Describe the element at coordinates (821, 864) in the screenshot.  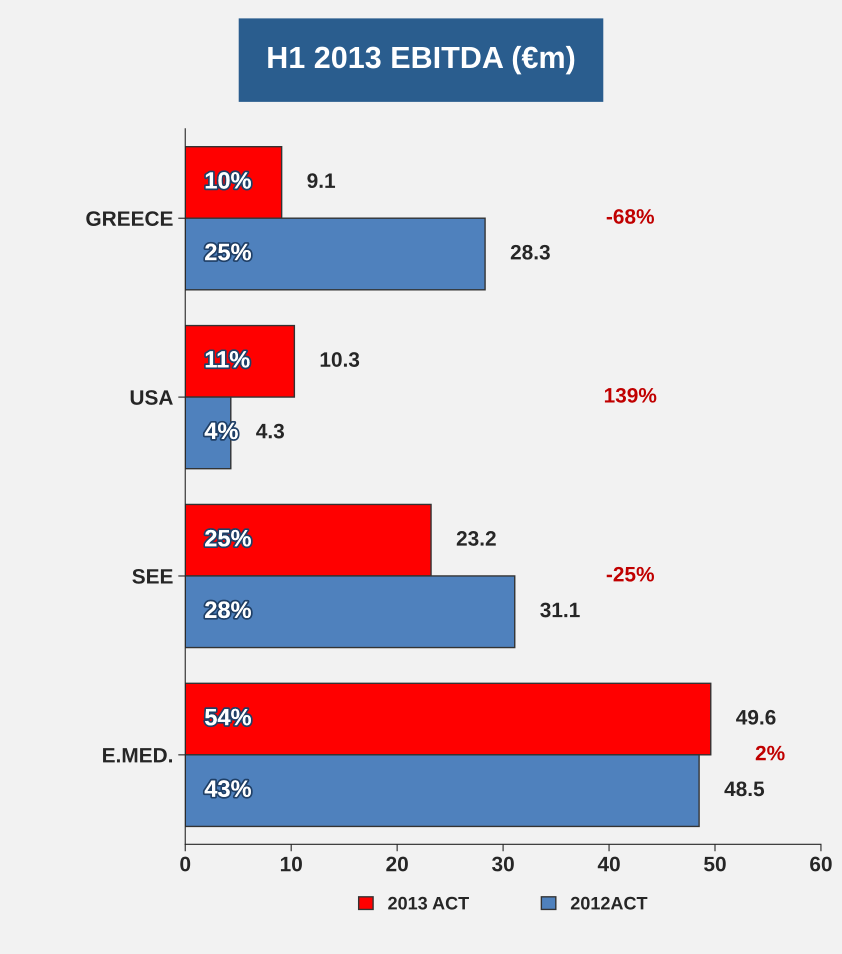
I see `x-tick-label: 60` at that location.